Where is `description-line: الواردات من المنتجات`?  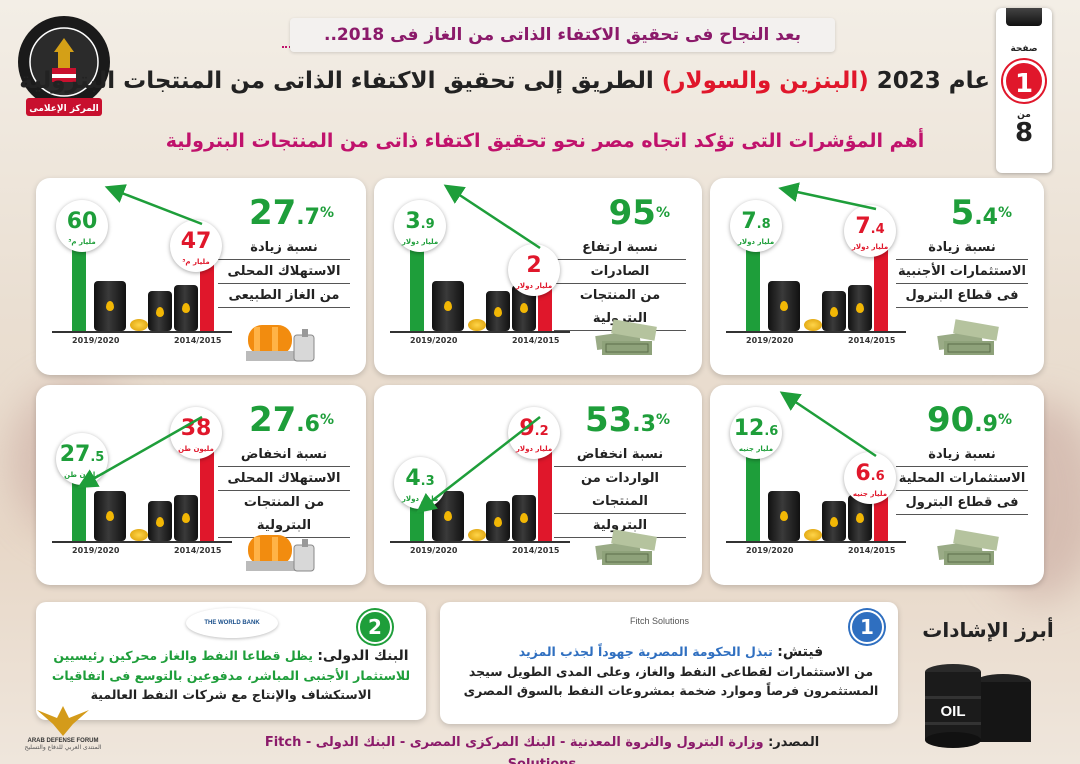 description-line: الواردات من المنتجات is located at coordinates (620, 490).